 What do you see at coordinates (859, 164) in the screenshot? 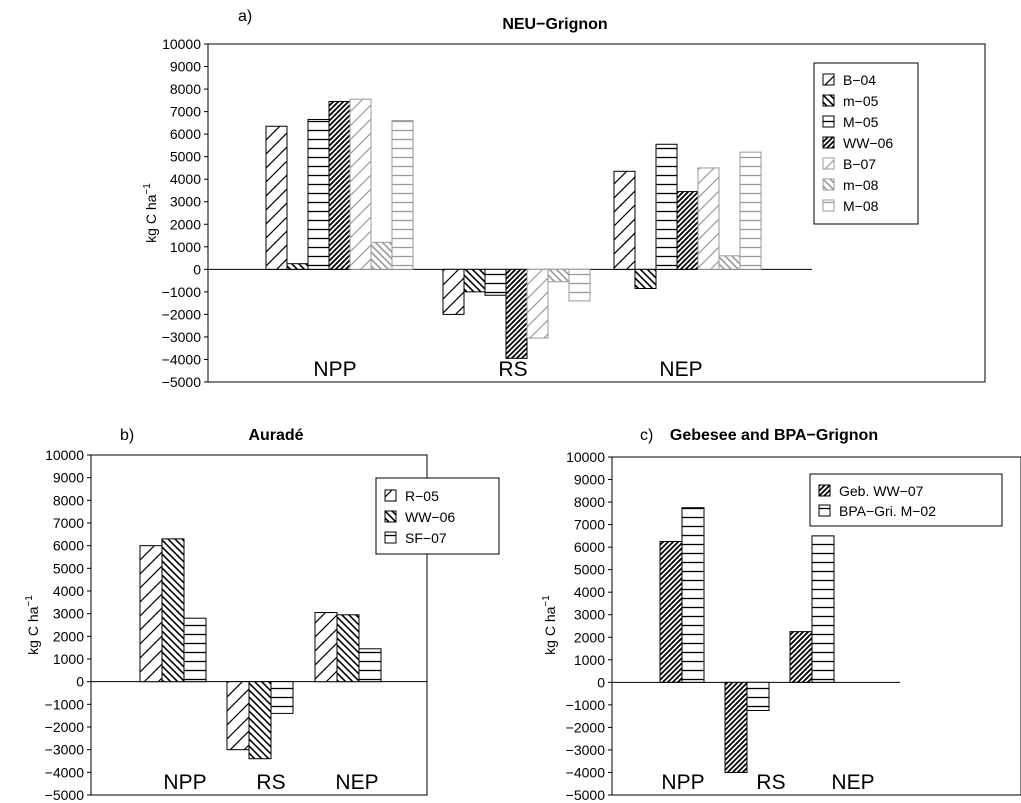
I see `legend-entry-label: B−07` at bounding box center [859, 164].